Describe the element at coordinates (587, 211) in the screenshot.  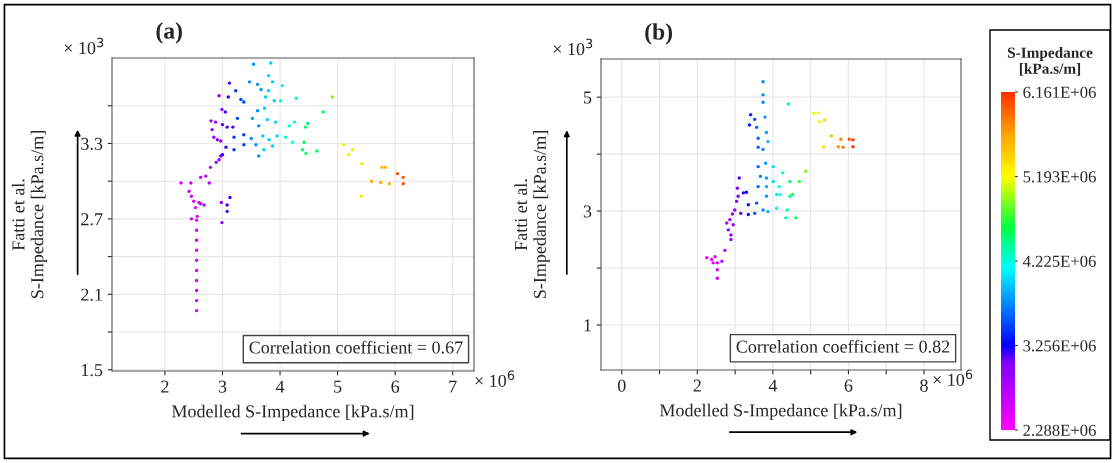
I see `y-tick-label: 3` at that location.